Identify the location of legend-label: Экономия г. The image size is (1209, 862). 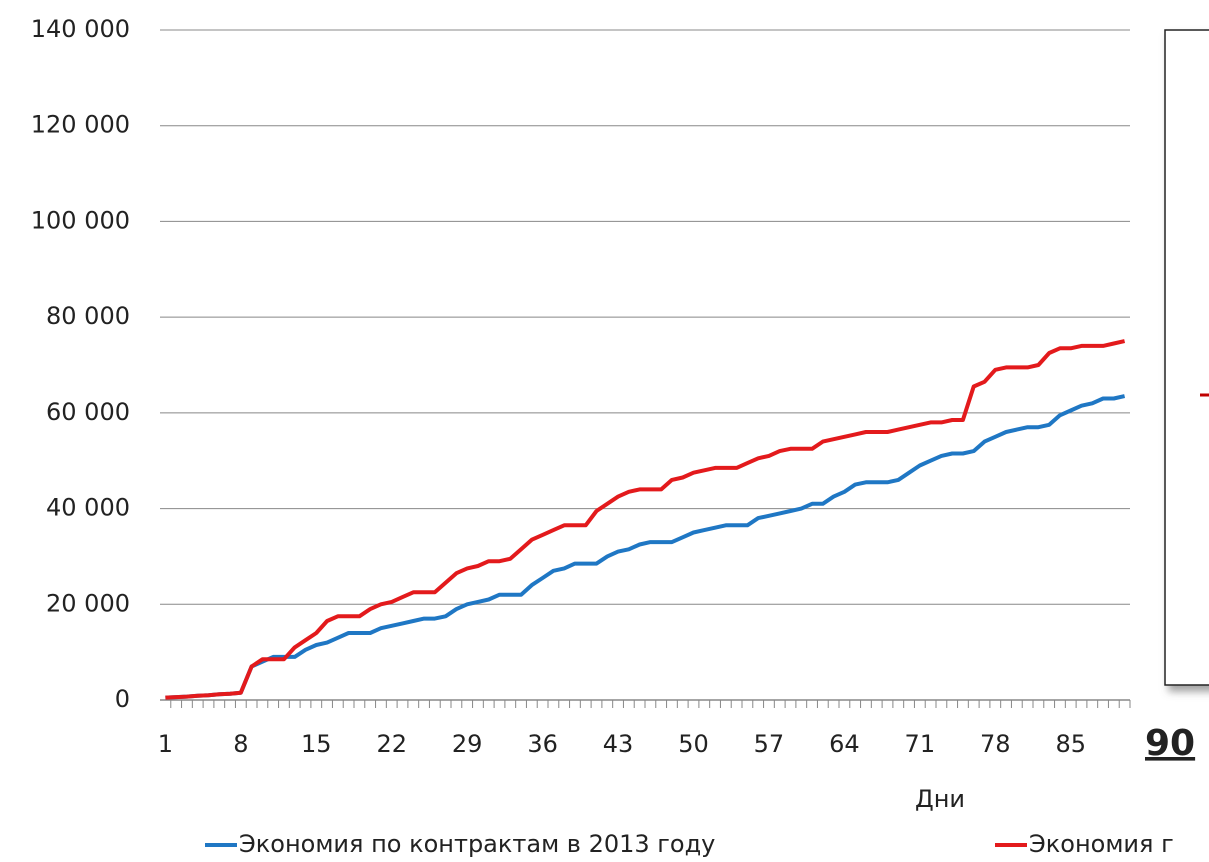
(1101, 844).